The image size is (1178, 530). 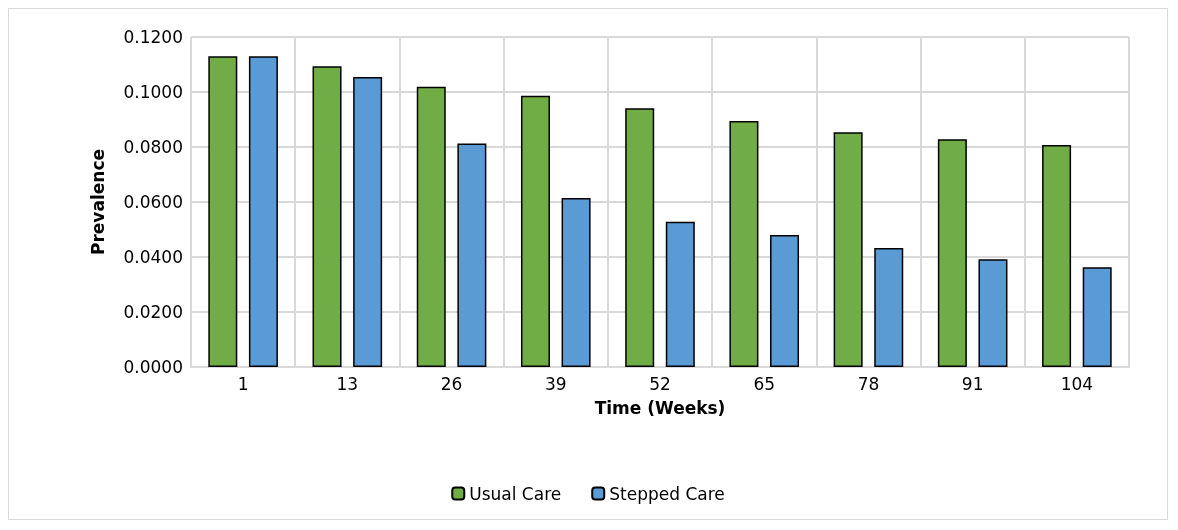 I want to click on legend-label: Usual Care, so click(x=515, y=493).